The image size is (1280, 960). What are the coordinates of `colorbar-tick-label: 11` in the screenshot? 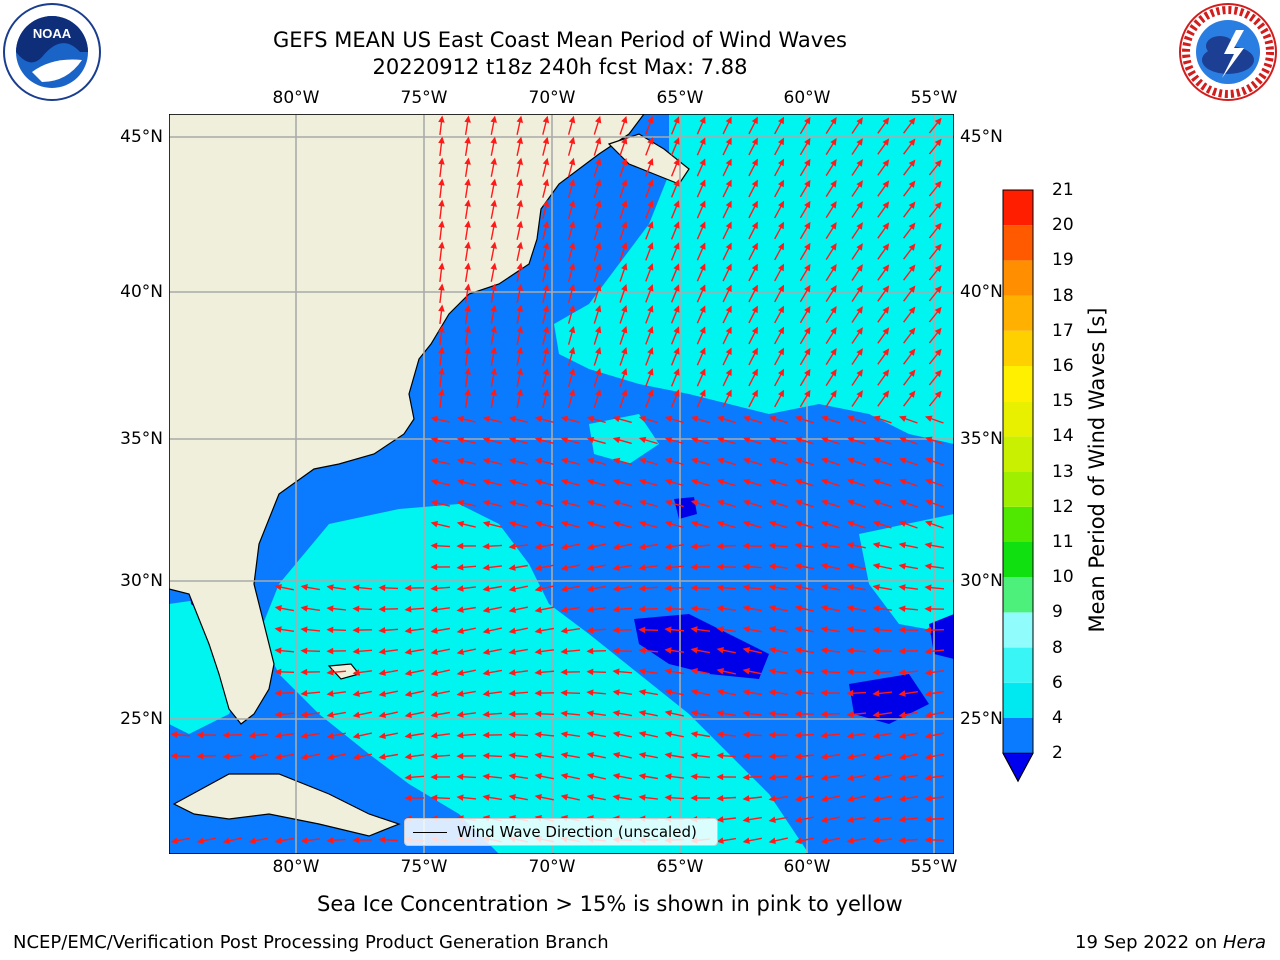 It's located at (1063, 542).